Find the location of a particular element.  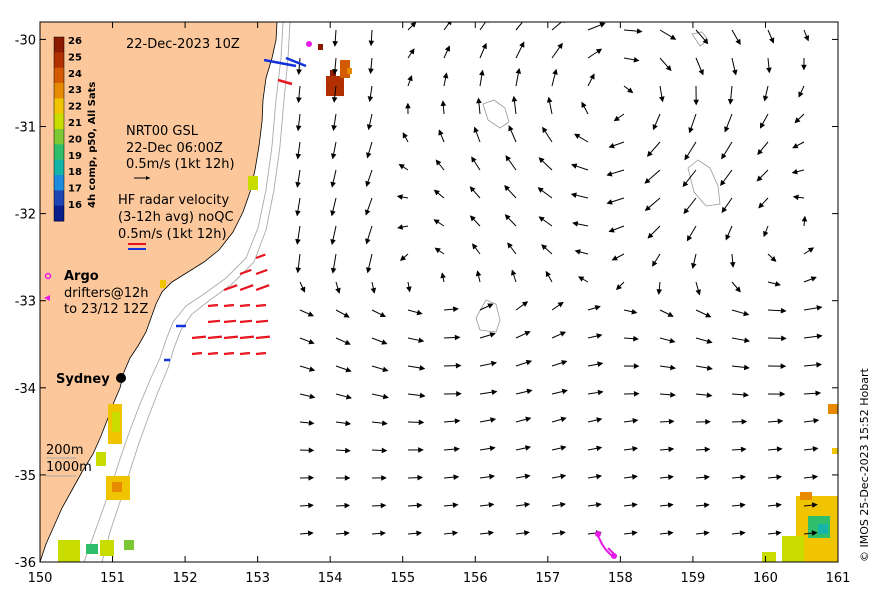

x-tick-label: 157 is located at coordinates (547, 578).